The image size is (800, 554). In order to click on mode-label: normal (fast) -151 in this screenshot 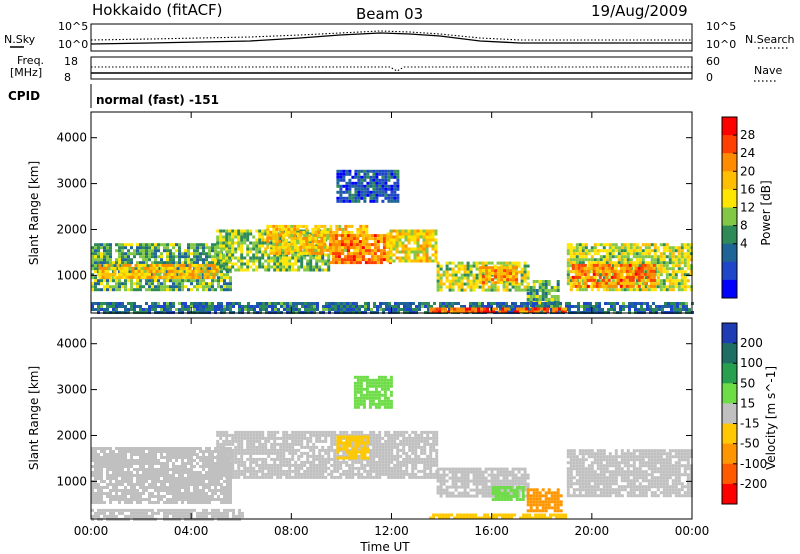, I will do `click(157, 100)`.